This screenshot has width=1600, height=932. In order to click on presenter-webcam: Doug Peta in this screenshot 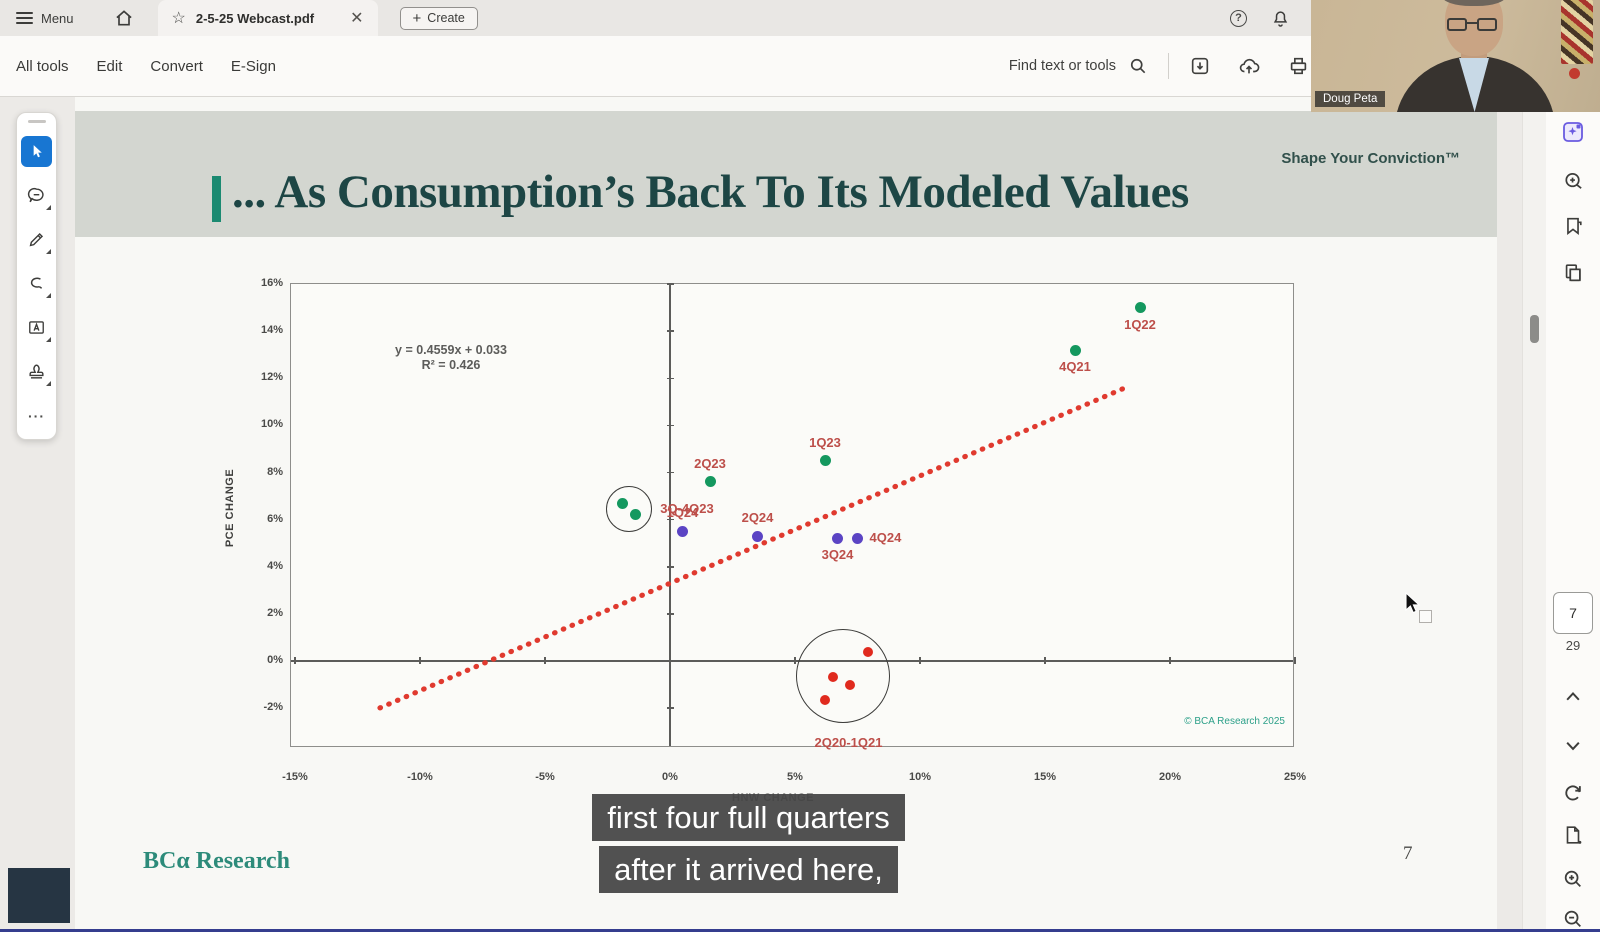, I will do `click(1455, 56)`.